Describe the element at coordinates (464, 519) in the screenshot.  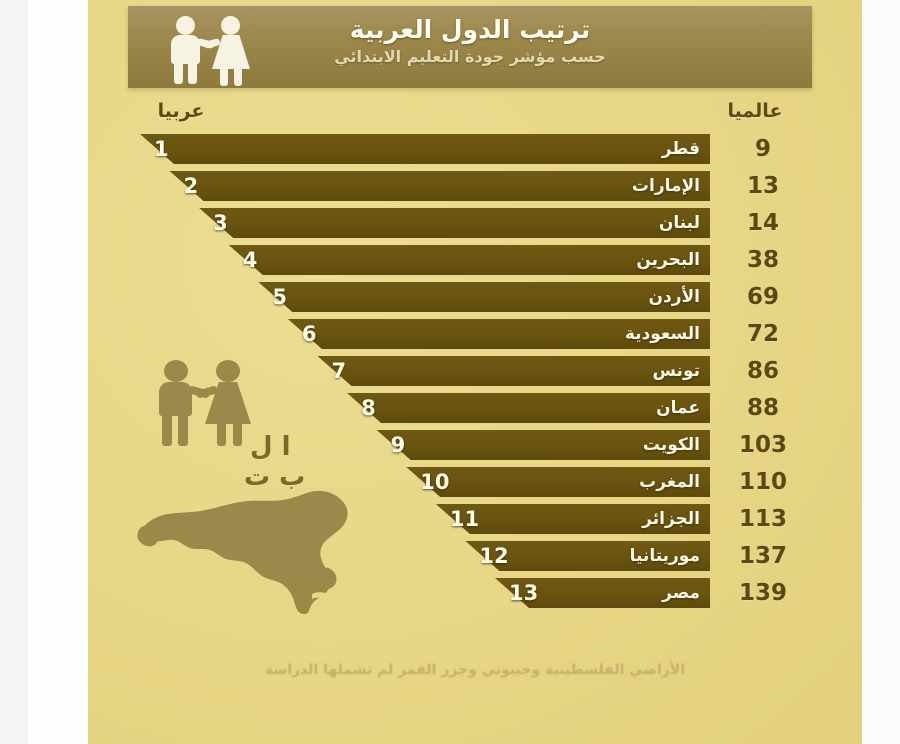
I see `arab-rank-value: 11` at that location.